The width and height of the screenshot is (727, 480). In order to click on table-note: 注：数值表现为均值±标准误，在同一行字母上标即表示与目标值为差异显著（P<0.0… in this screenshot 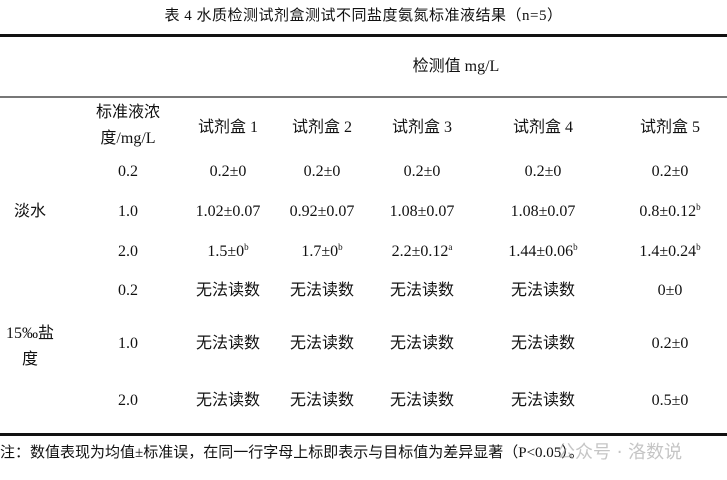, I will do `click(292, 453)`.